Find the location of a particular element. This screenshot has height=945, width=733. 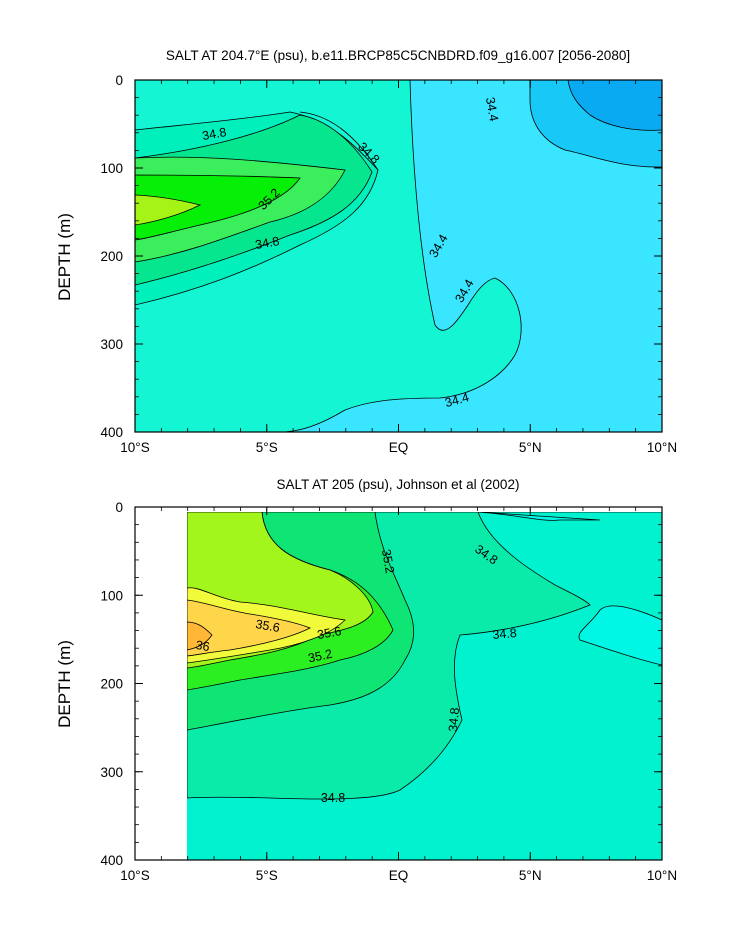

chart-1-band-34.0-lt is located at coordinates (614, 105).